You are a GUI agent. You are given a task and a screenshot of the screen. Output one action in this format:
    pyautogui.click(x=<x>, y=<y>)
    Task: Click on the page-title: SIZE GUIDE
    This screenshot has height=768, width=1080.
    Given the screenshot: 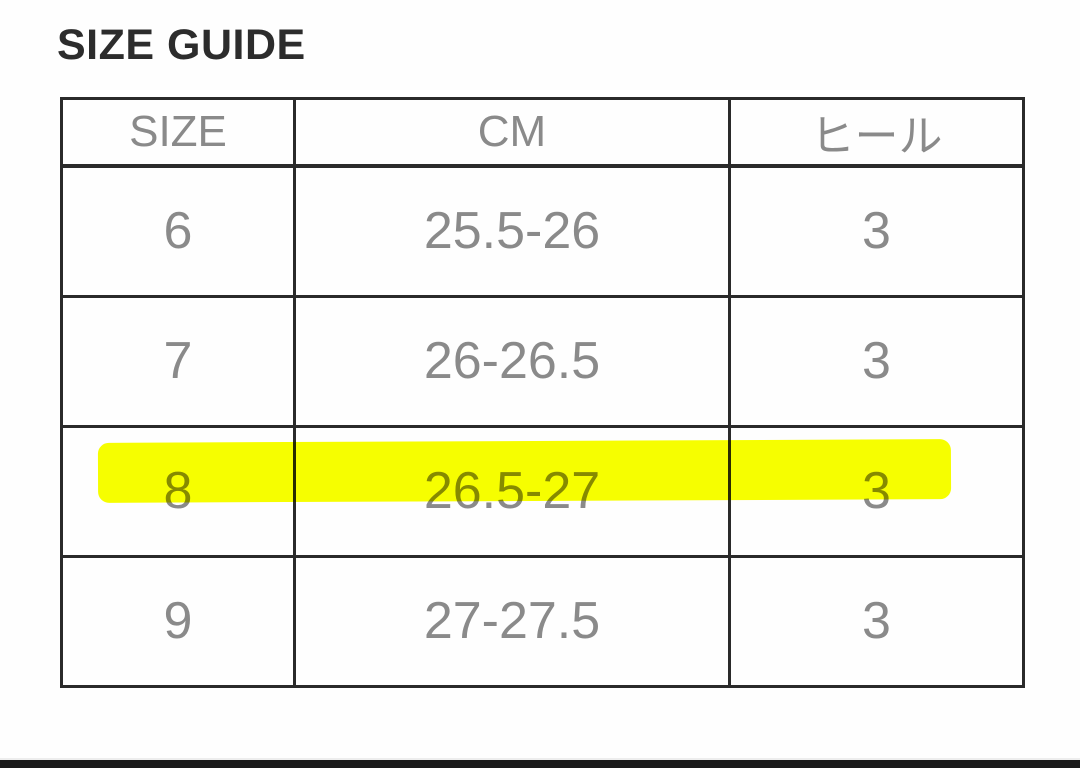 What is the action you would take?
    pyautogui.click(x=181, y=45)
    